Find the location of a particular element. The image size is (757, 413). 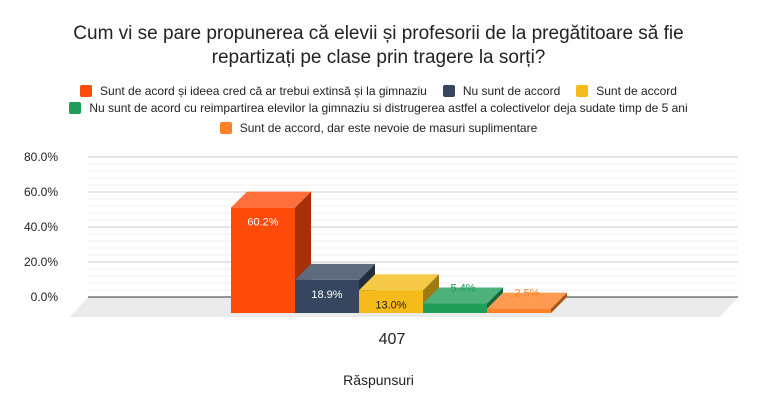

data-label-1: 60.2% is located at coordinates (262, 223).